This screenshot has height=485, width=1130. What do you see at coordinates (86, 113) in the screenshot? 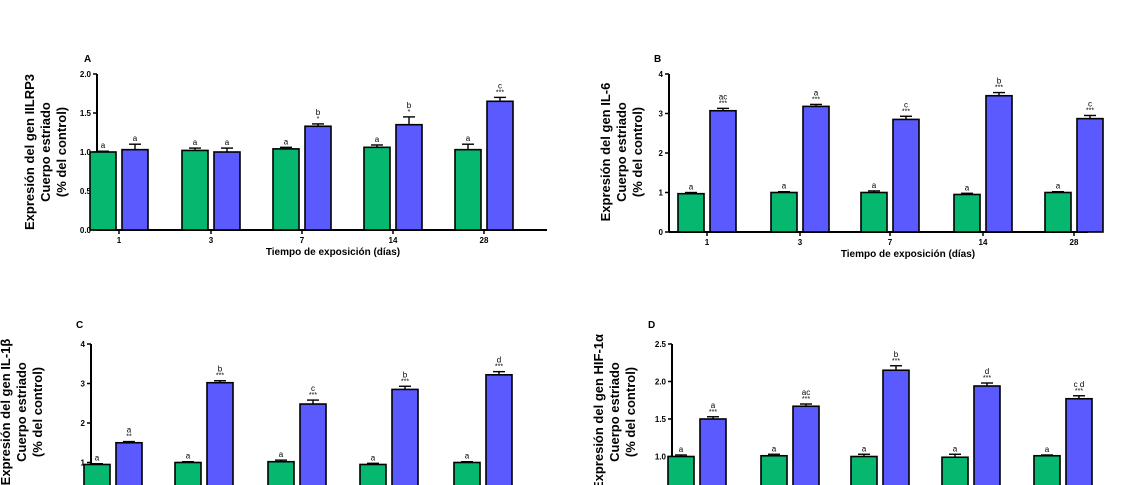
I see `y-tick-label: 1.5` at bounding box center [86, 113].